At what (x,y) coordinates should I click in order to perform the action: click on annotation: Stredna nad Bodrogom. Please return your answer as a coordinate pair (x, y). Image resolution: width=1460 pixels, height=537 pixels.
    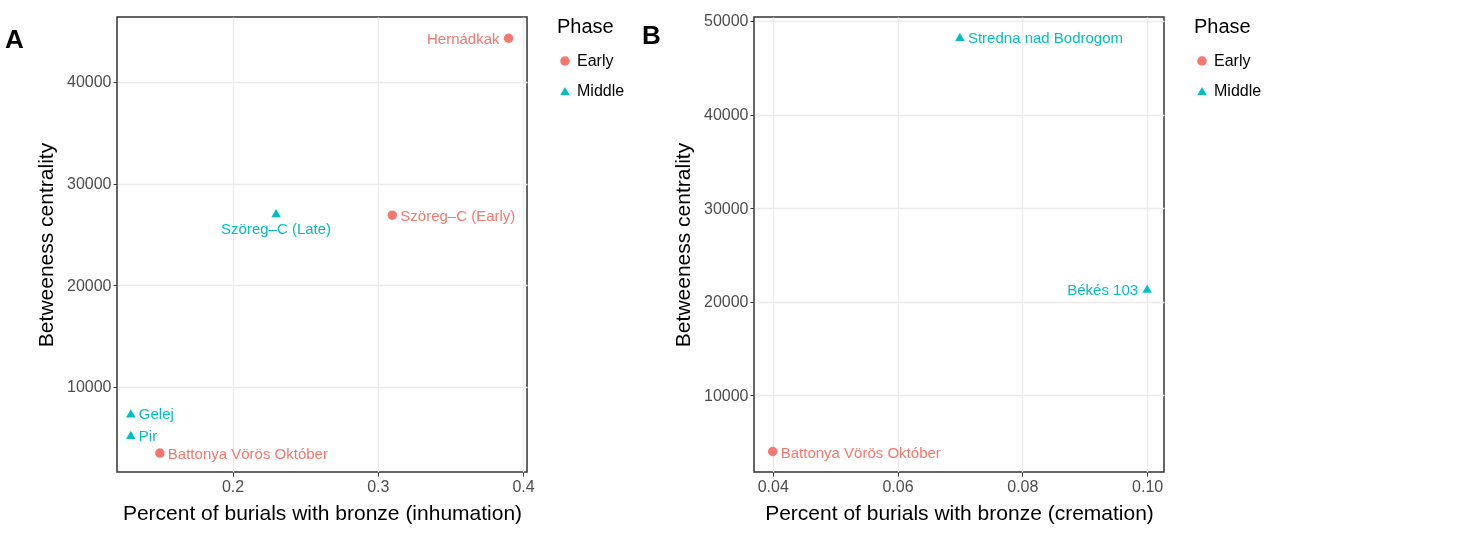
    Looking at the image, I should click on (1045, 37).